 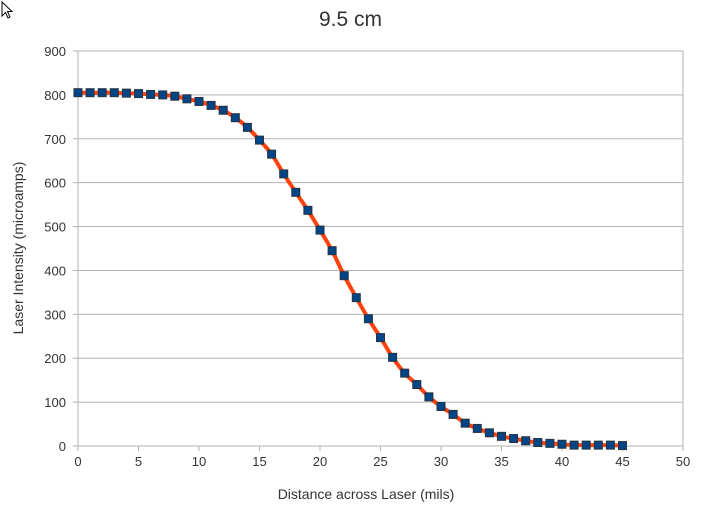 What do you see at coordinates (441, 461) in the screenshot?
I see `x-tick-label: 30` at bounding box center [441, 461].